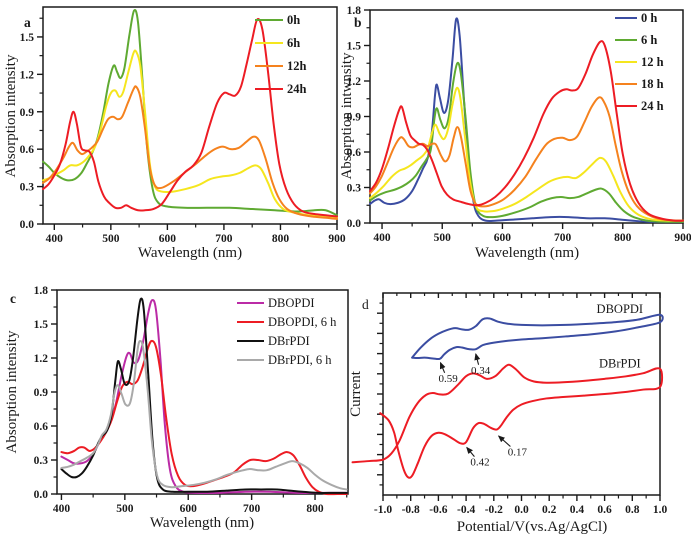  Describe the element at coordinates (479, 463) in the screenshot. I see `annotation-label: 0.42` at that location.